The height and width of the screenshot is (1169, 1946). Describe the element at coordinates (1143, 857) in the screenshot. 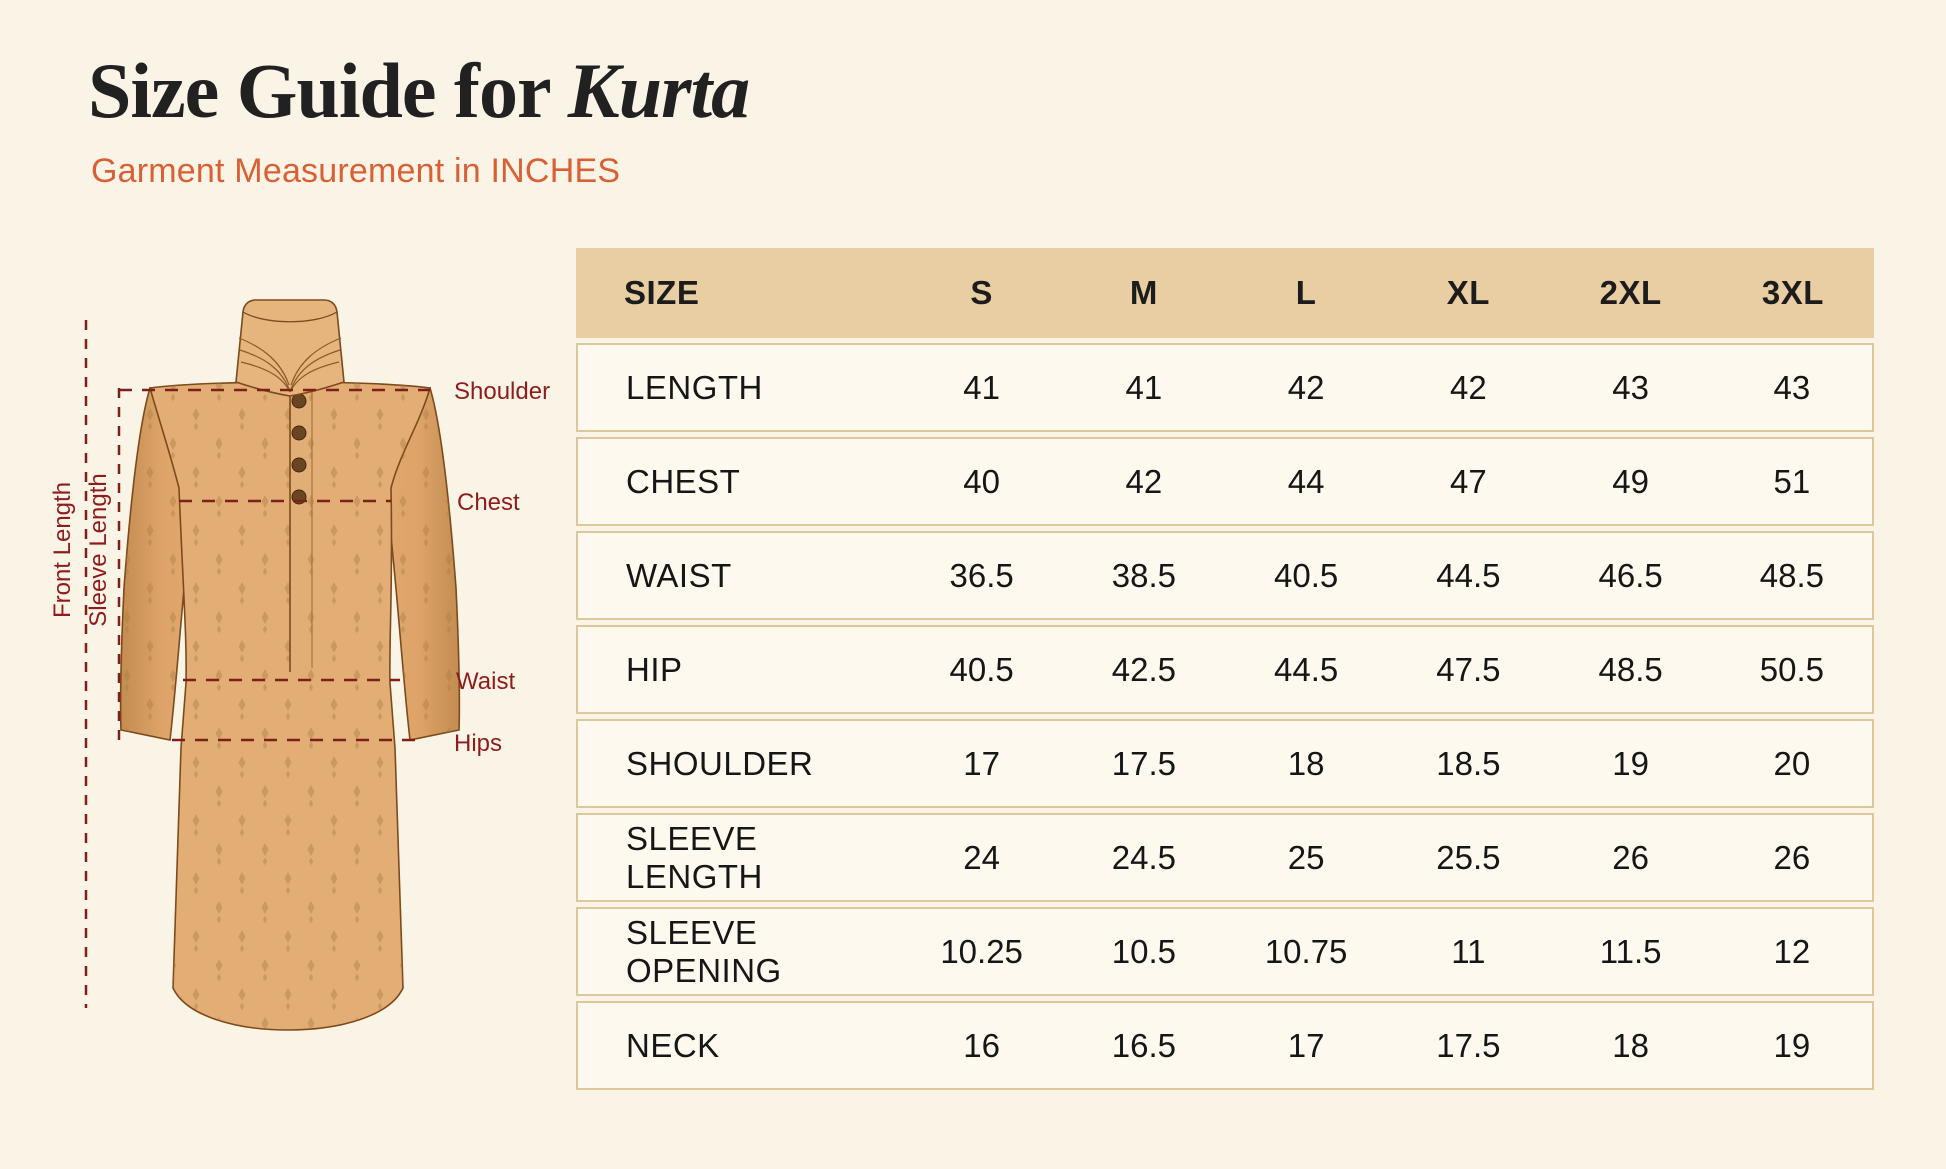

I see `measurement-value: 24.5` at that location.